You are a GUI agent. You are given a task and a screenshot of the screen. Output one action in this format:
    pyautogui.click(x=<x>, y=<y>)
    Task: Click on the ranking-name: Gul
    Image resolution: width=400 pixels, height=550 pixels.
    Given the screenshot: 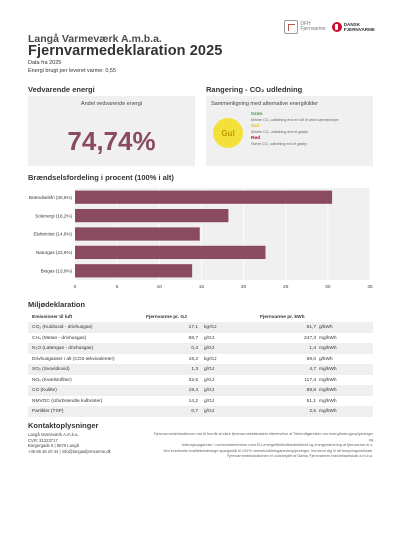 What is the action you would take?
    pyautogui.click(x=255, y=126)
    